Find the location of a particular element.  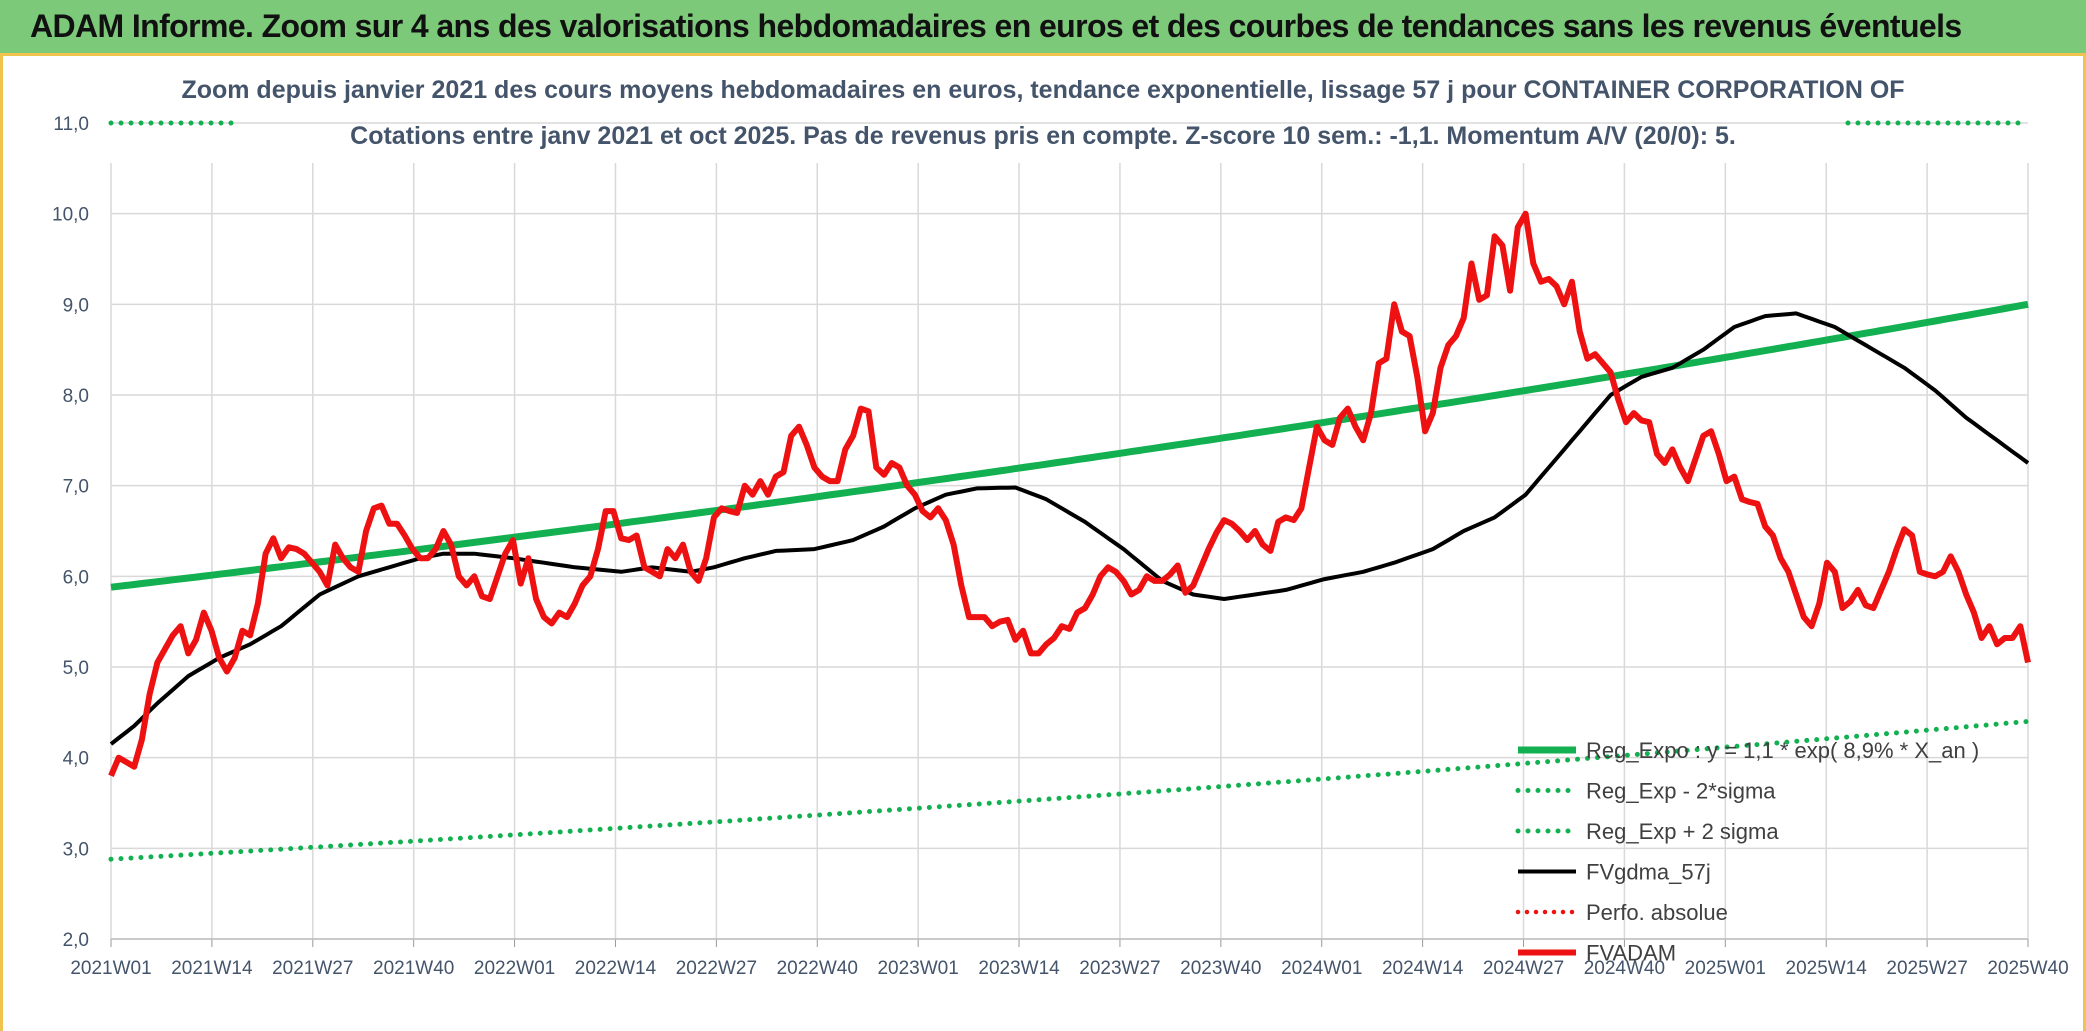

x-tick-label: 2025W40 is located at coordinates (2027, 968).